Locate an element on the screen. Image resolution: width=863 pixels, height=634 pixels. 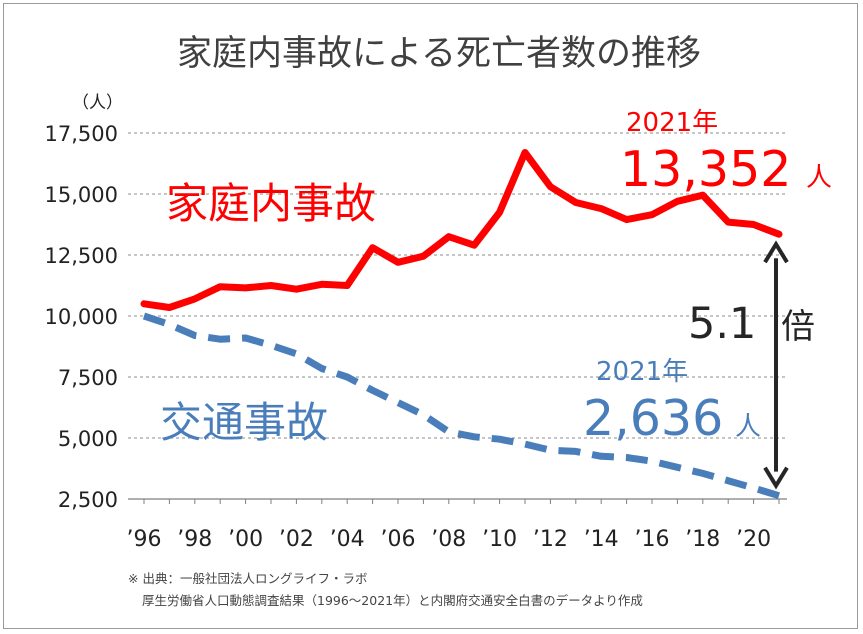
series-label-traffic-accident: 交通事故 is located at coordinates (244, 422).